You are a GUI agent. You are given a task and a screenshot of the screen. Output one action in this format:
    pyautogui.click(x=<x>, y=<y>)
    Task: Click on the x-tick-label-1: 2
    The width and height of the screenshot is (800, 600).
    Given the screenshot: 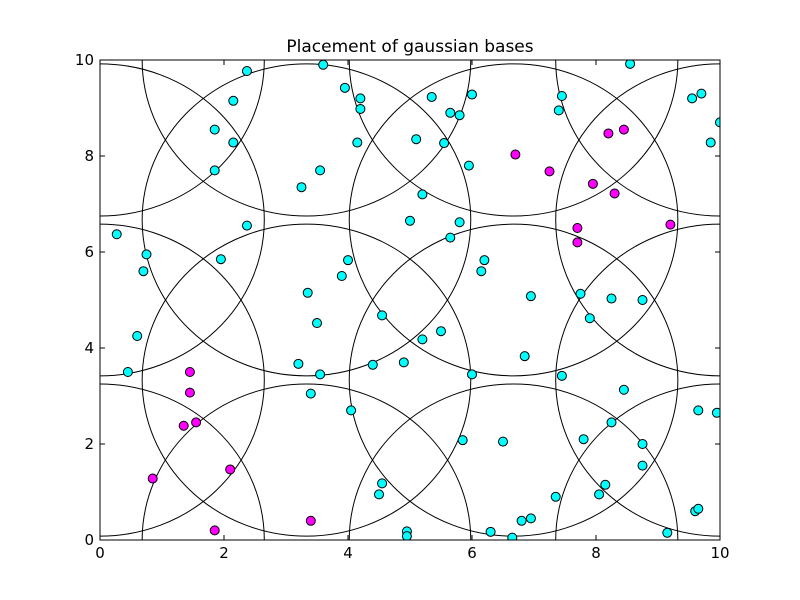 What is the action you would take?
    pyautogui.click(x=224, y=553)
    